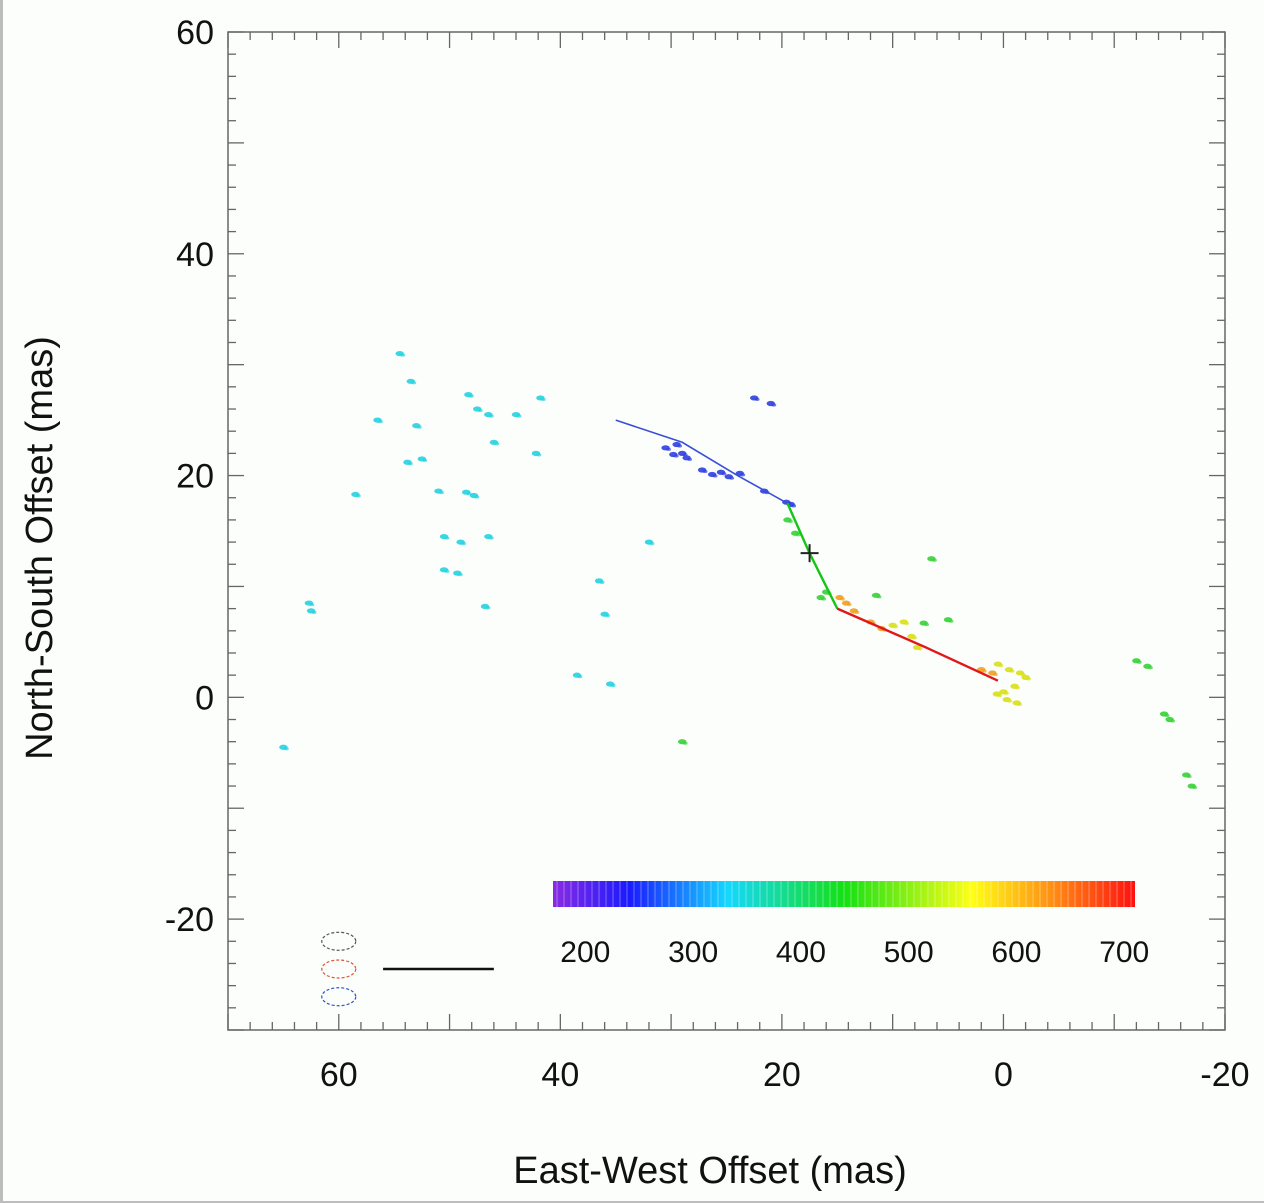  Describe the element at coordinates (1016, 952) in the screenshot. I see `colorbar-tick-label: 600` at that location.